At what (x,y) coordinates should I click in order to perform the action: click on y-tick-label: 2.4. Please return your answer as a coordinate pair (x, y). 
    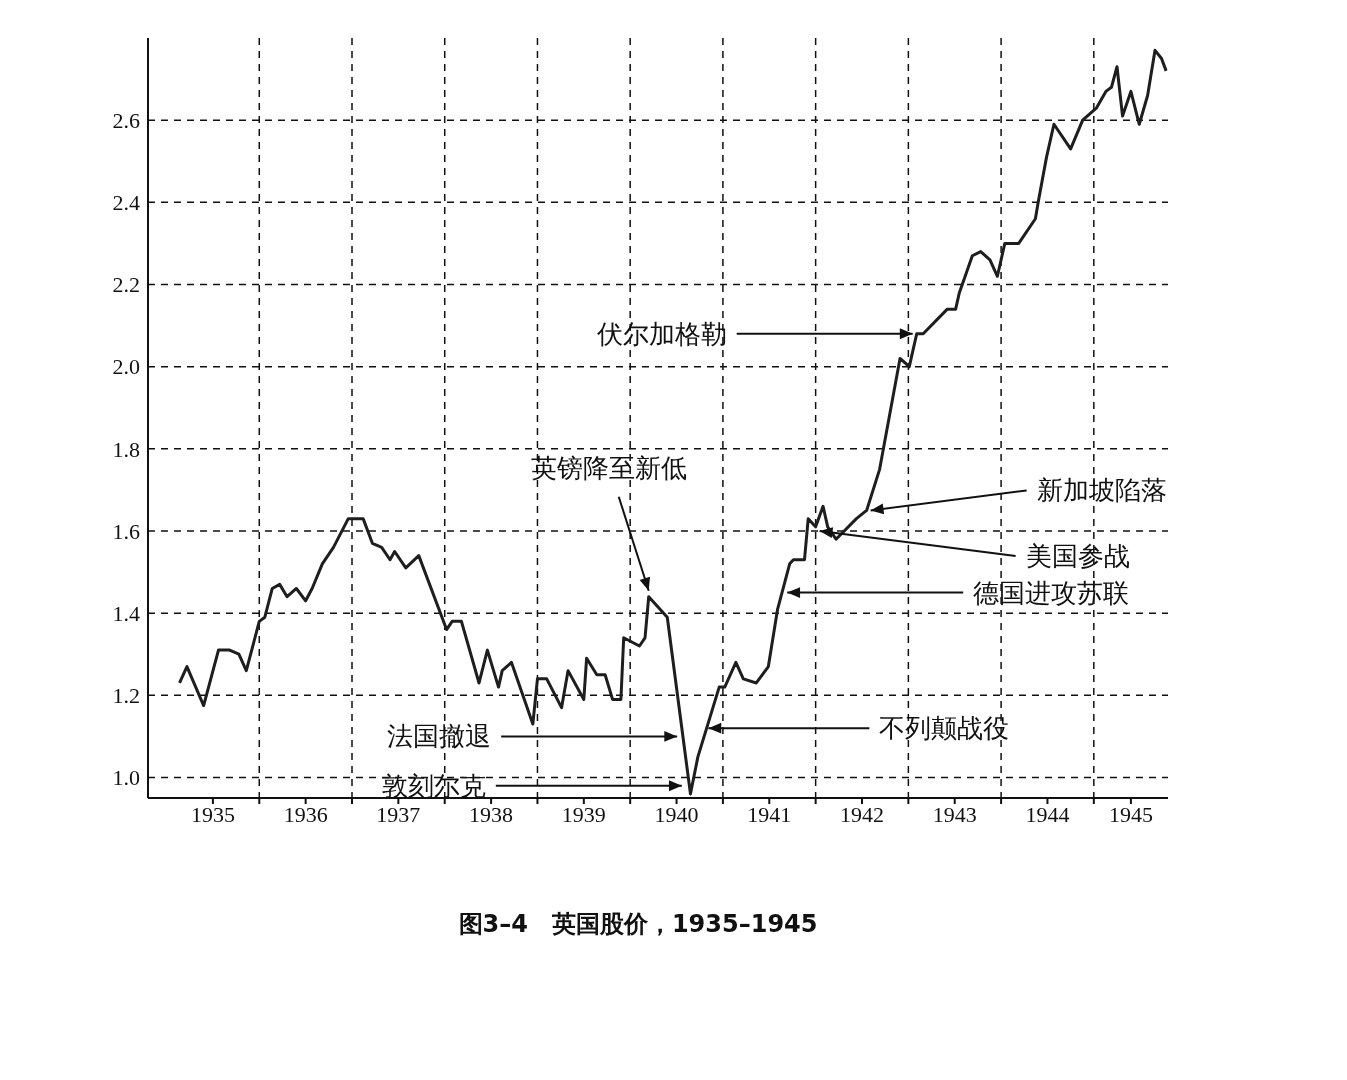
    Looking at the image, I should click on (126, 203).